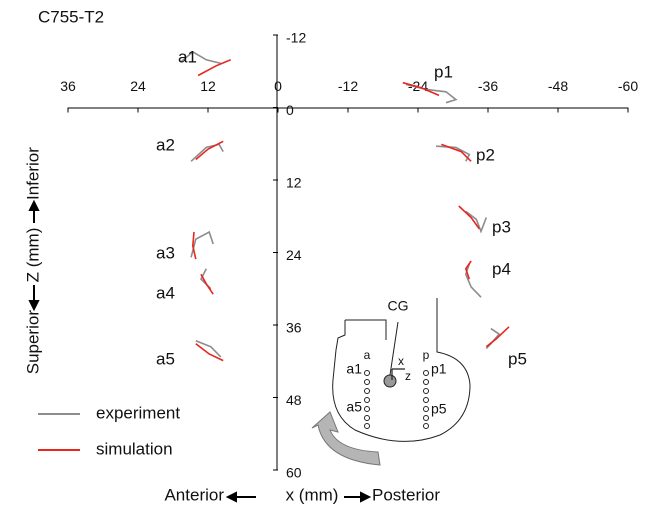  What do you see at coordinates (346, 438) in the screenshot?
I see `rotation-arrow` at bounding box center [346, 438].